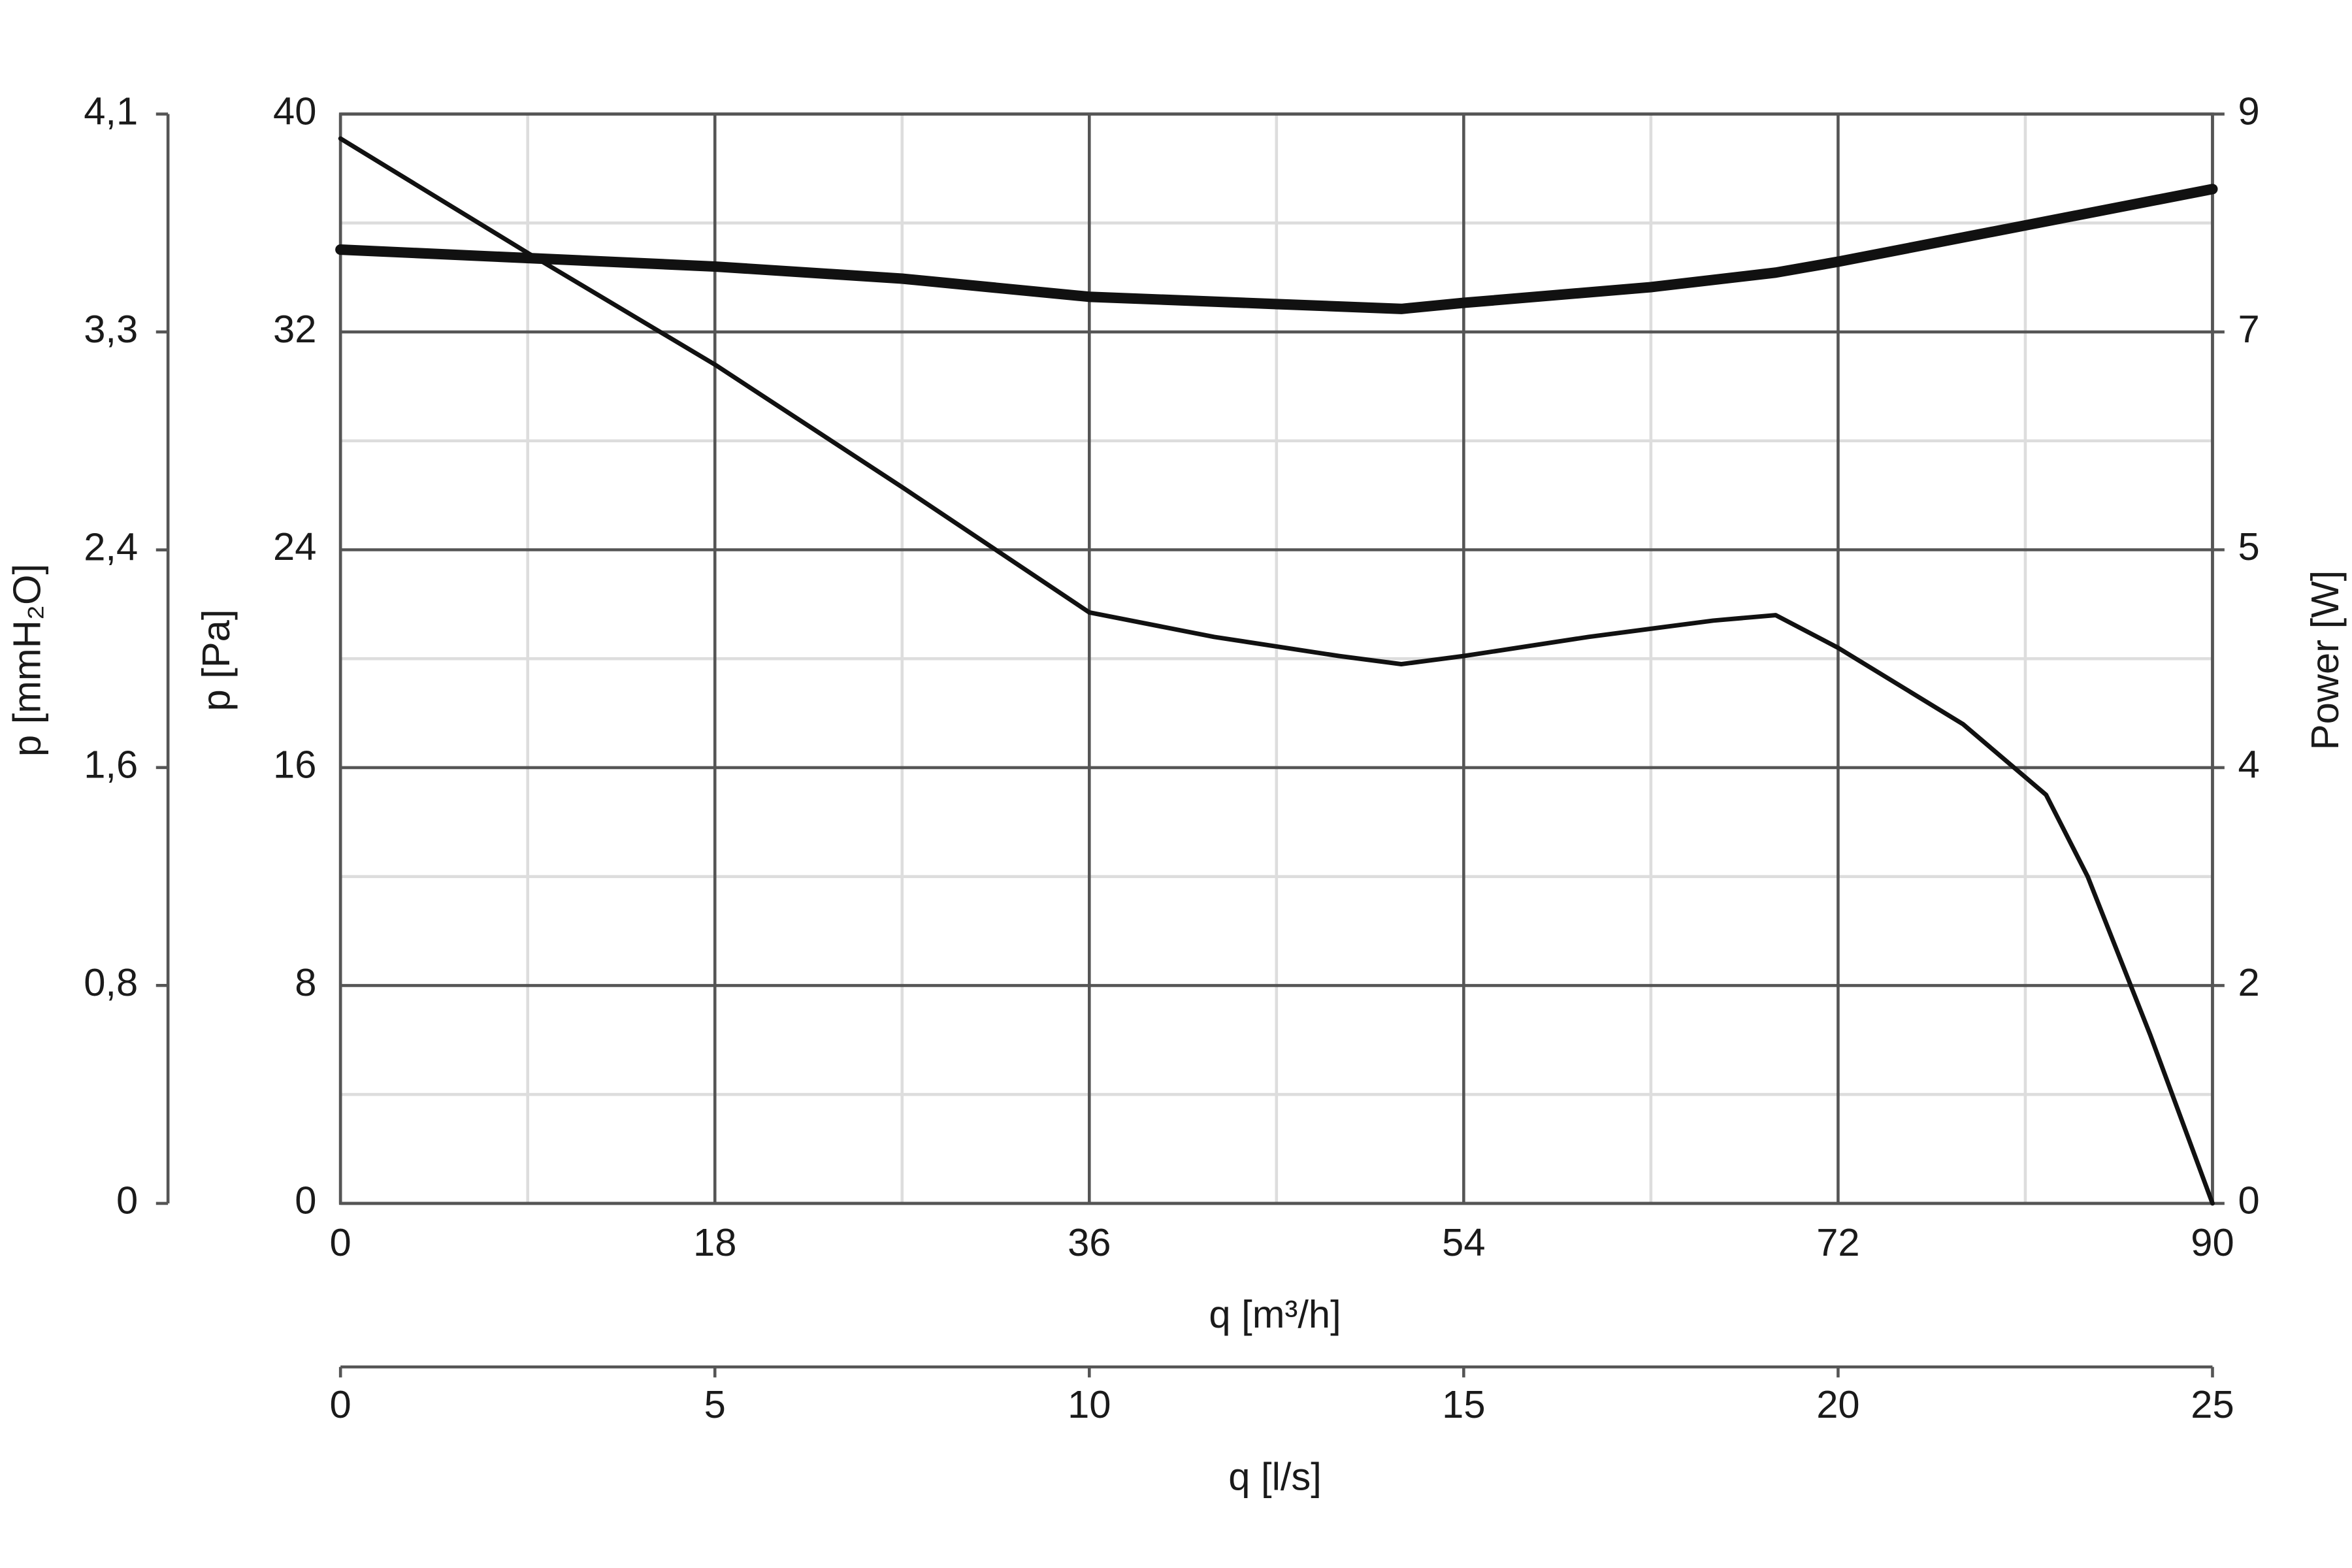  Describe the element at coordinates (127, 1200) in the screenshot. I see `y3-tick-label: 0` at that location.